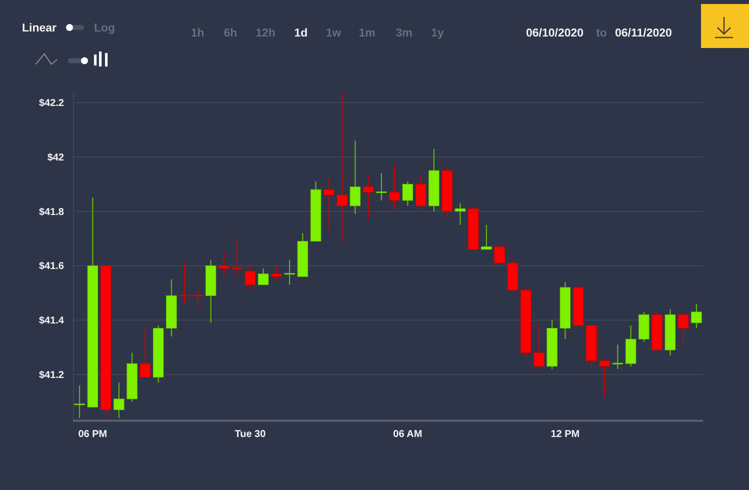 This screenshot has height=490, width=749. What do you see at coordinates (55, 158) in the screenshot?
I see `y-tick-label: $42` at bounding box center [55, 158].